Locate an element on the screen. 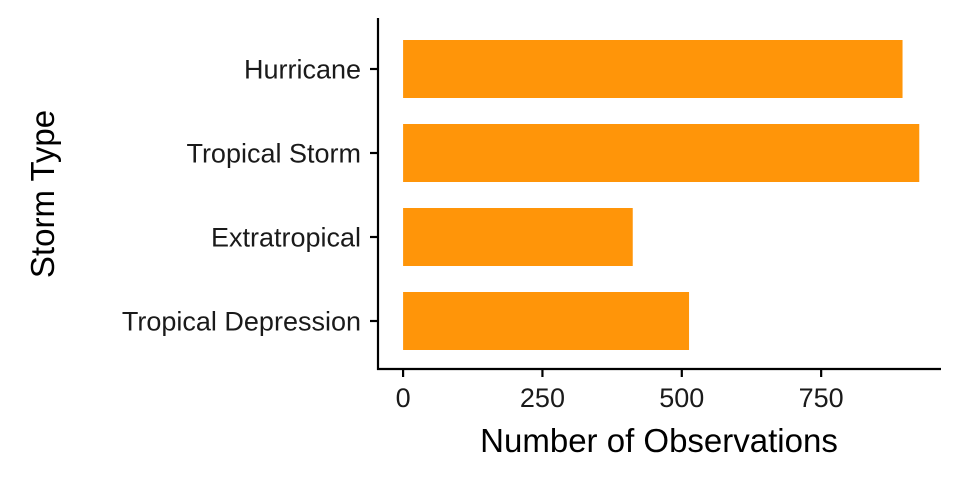 This screenshot has height=480, width=960. bar-tropical-storm is located at coordinates (661, 153).